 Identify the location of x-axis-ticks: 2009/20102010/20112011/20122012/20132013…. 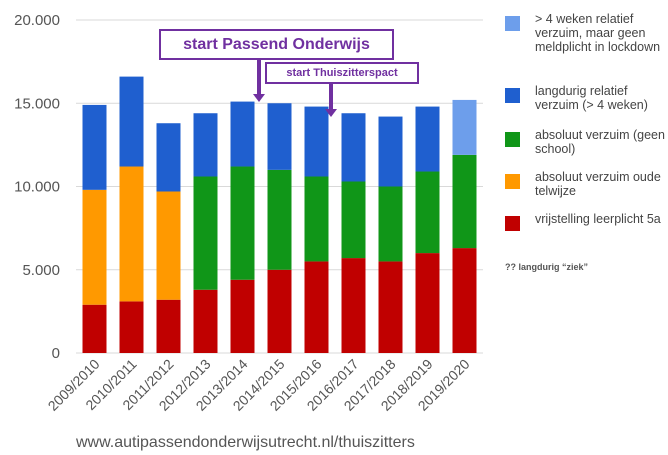
(259, 385).